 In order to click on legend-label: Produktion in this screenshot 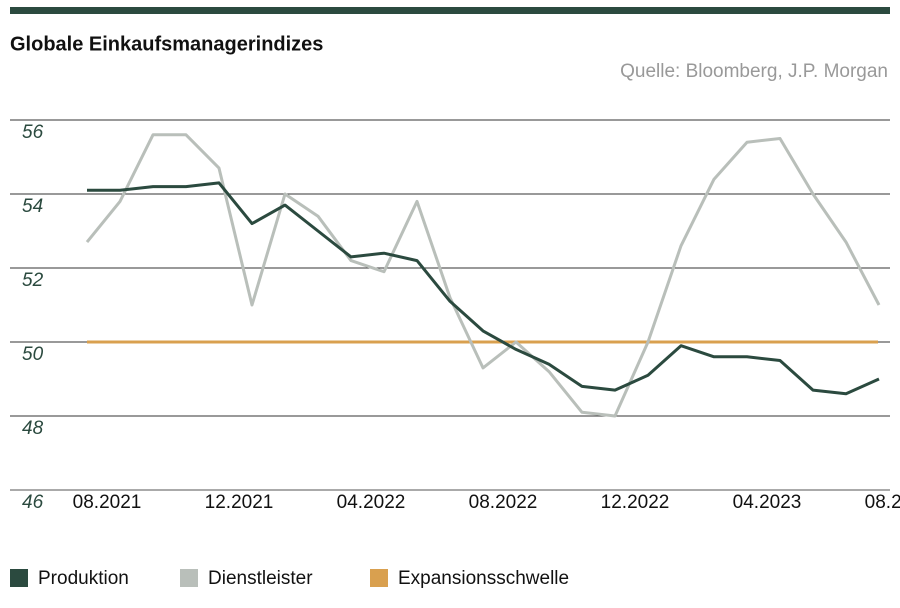, I will do `click(83, 578)`.